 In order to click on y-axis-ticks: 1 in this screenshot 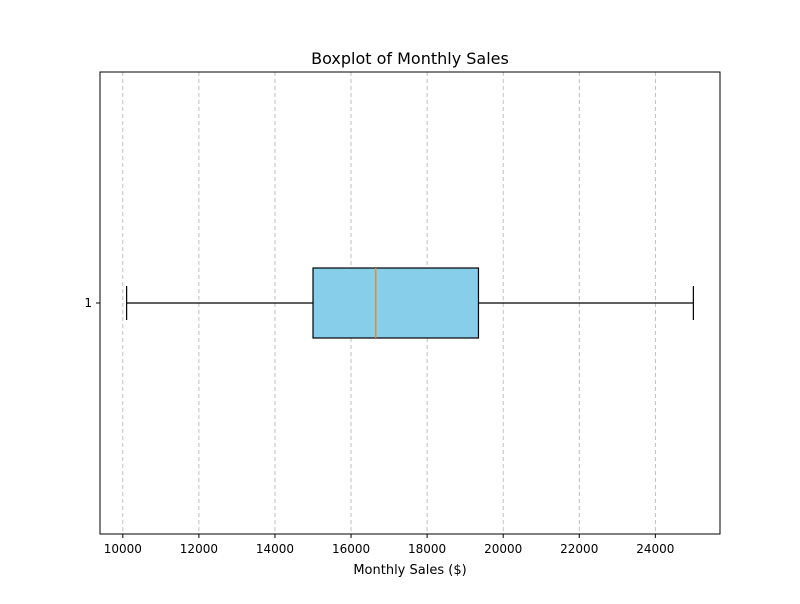, I will do `click(92, 303)`.